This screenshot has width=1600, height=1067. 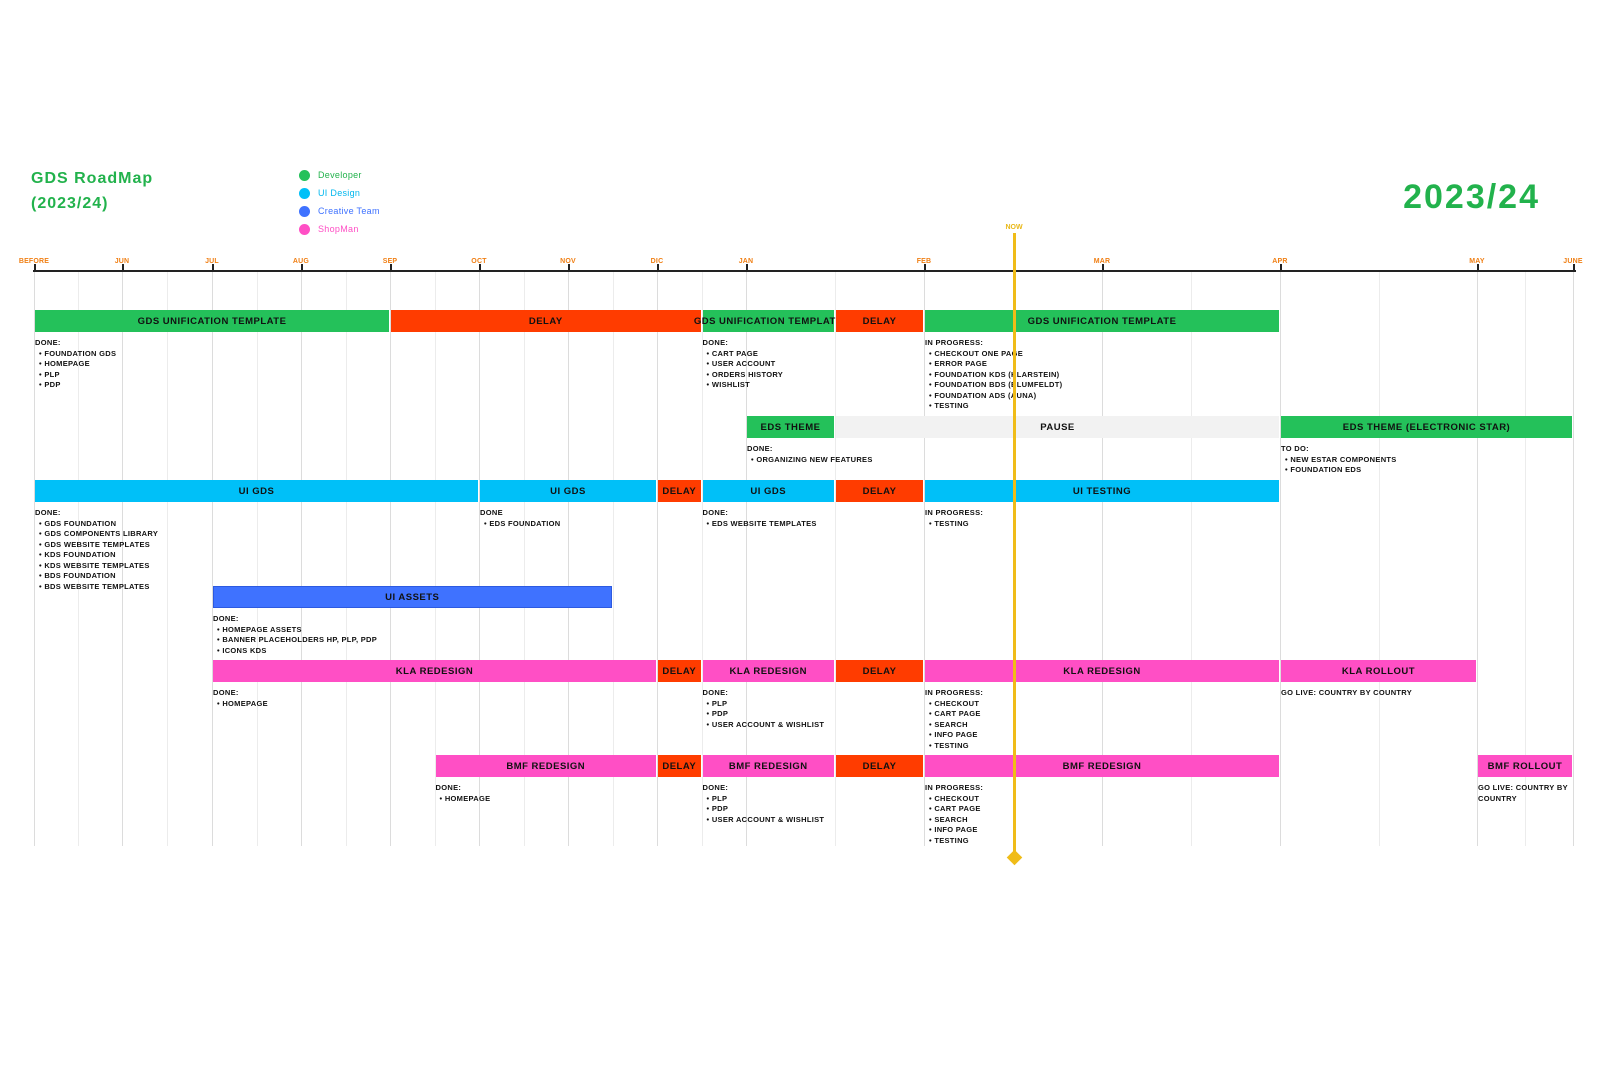 What do you see at coordinates (1014, 857) in the screenshot?
I see `now-diamond-icon` at bounding box center [1014, 857].